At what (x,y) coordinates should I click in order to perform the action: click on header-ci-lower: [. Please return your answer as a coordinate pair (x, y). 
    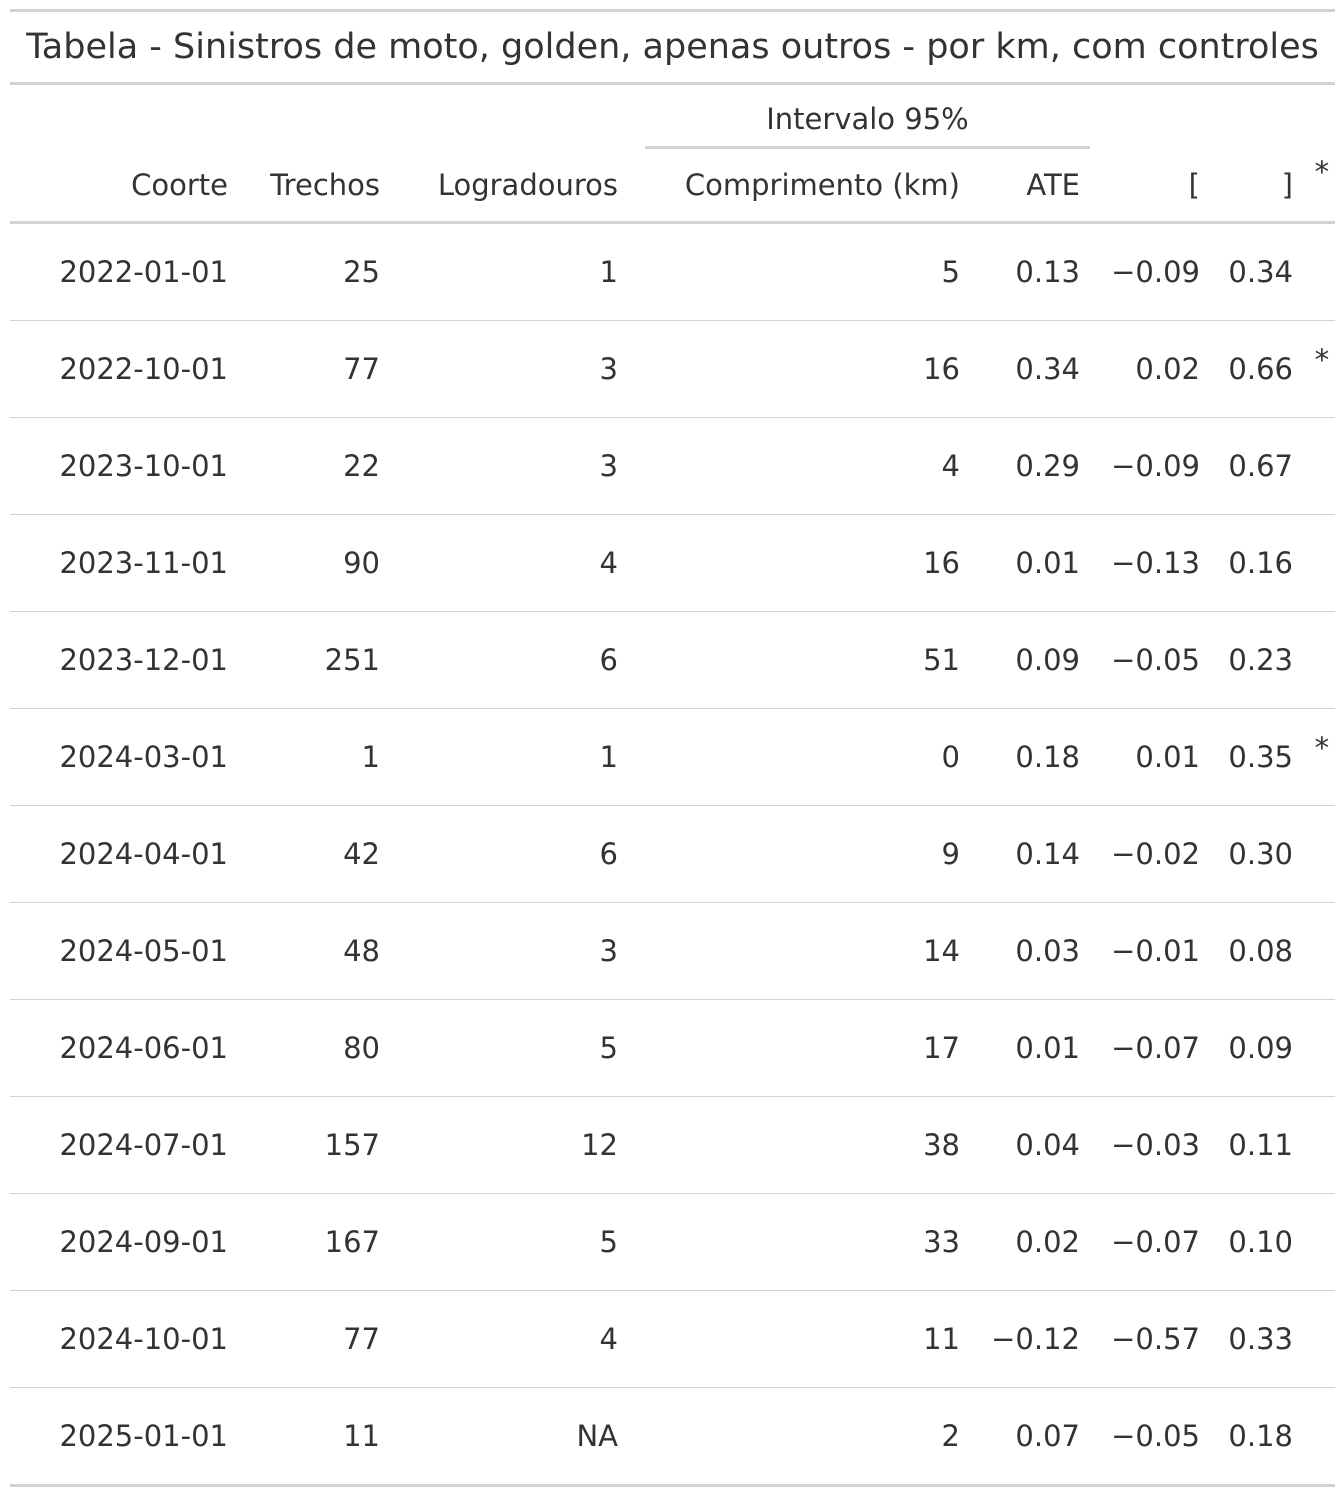
    Looking at the image, I should click on (1150, 186).